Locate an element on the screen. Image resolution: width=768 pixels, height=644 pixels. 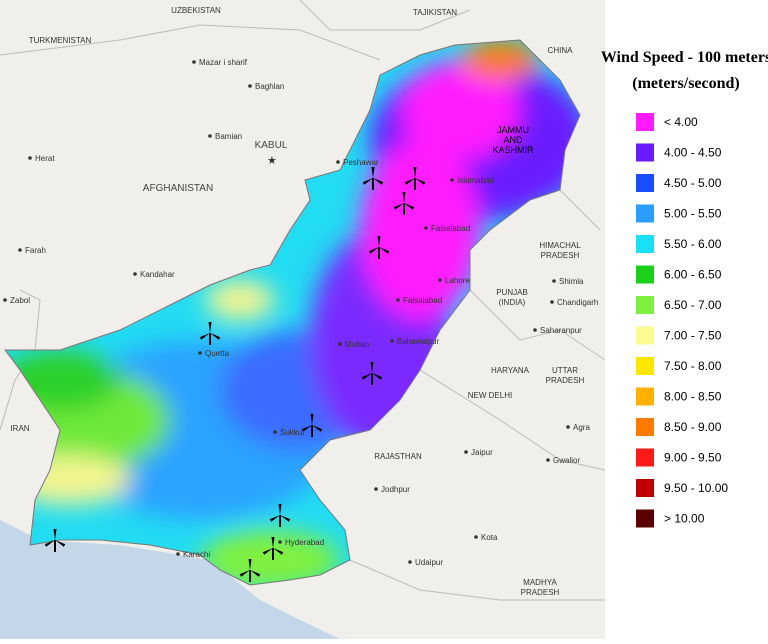
city-label: Udaipur is located at coordinates (429, 562).